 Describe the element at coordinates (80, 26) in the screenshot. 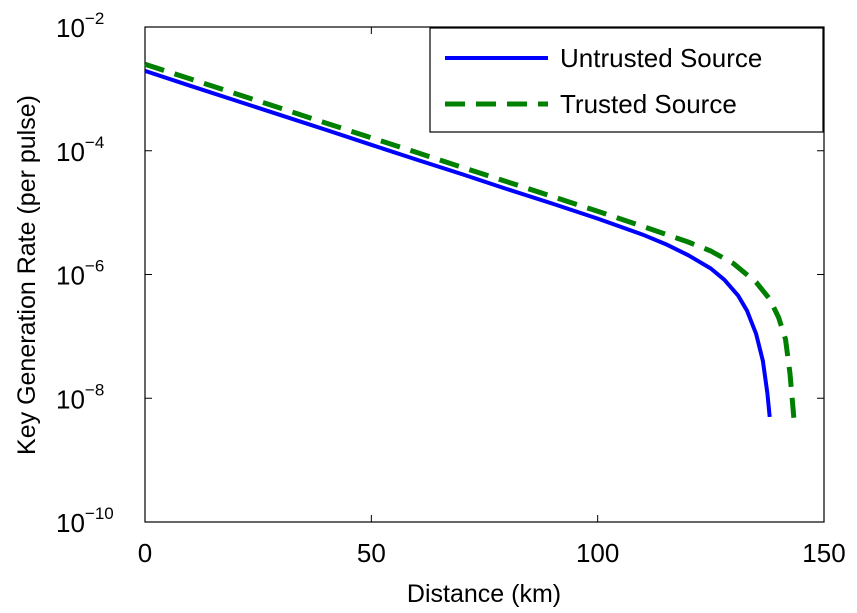

I see `y-tick-label-4: 10⁻²` at that location.